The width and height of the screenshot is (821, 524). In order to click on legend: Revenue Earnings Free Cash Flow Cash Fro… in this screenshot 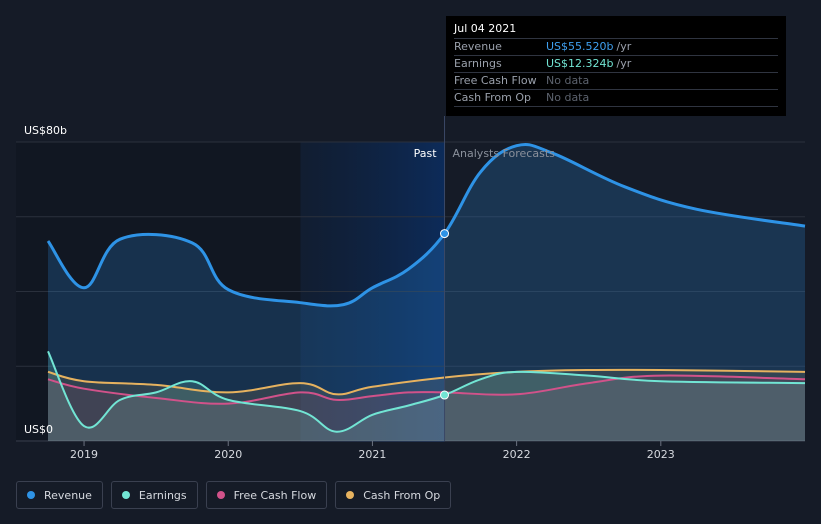, I will do `click(234, 495)`.